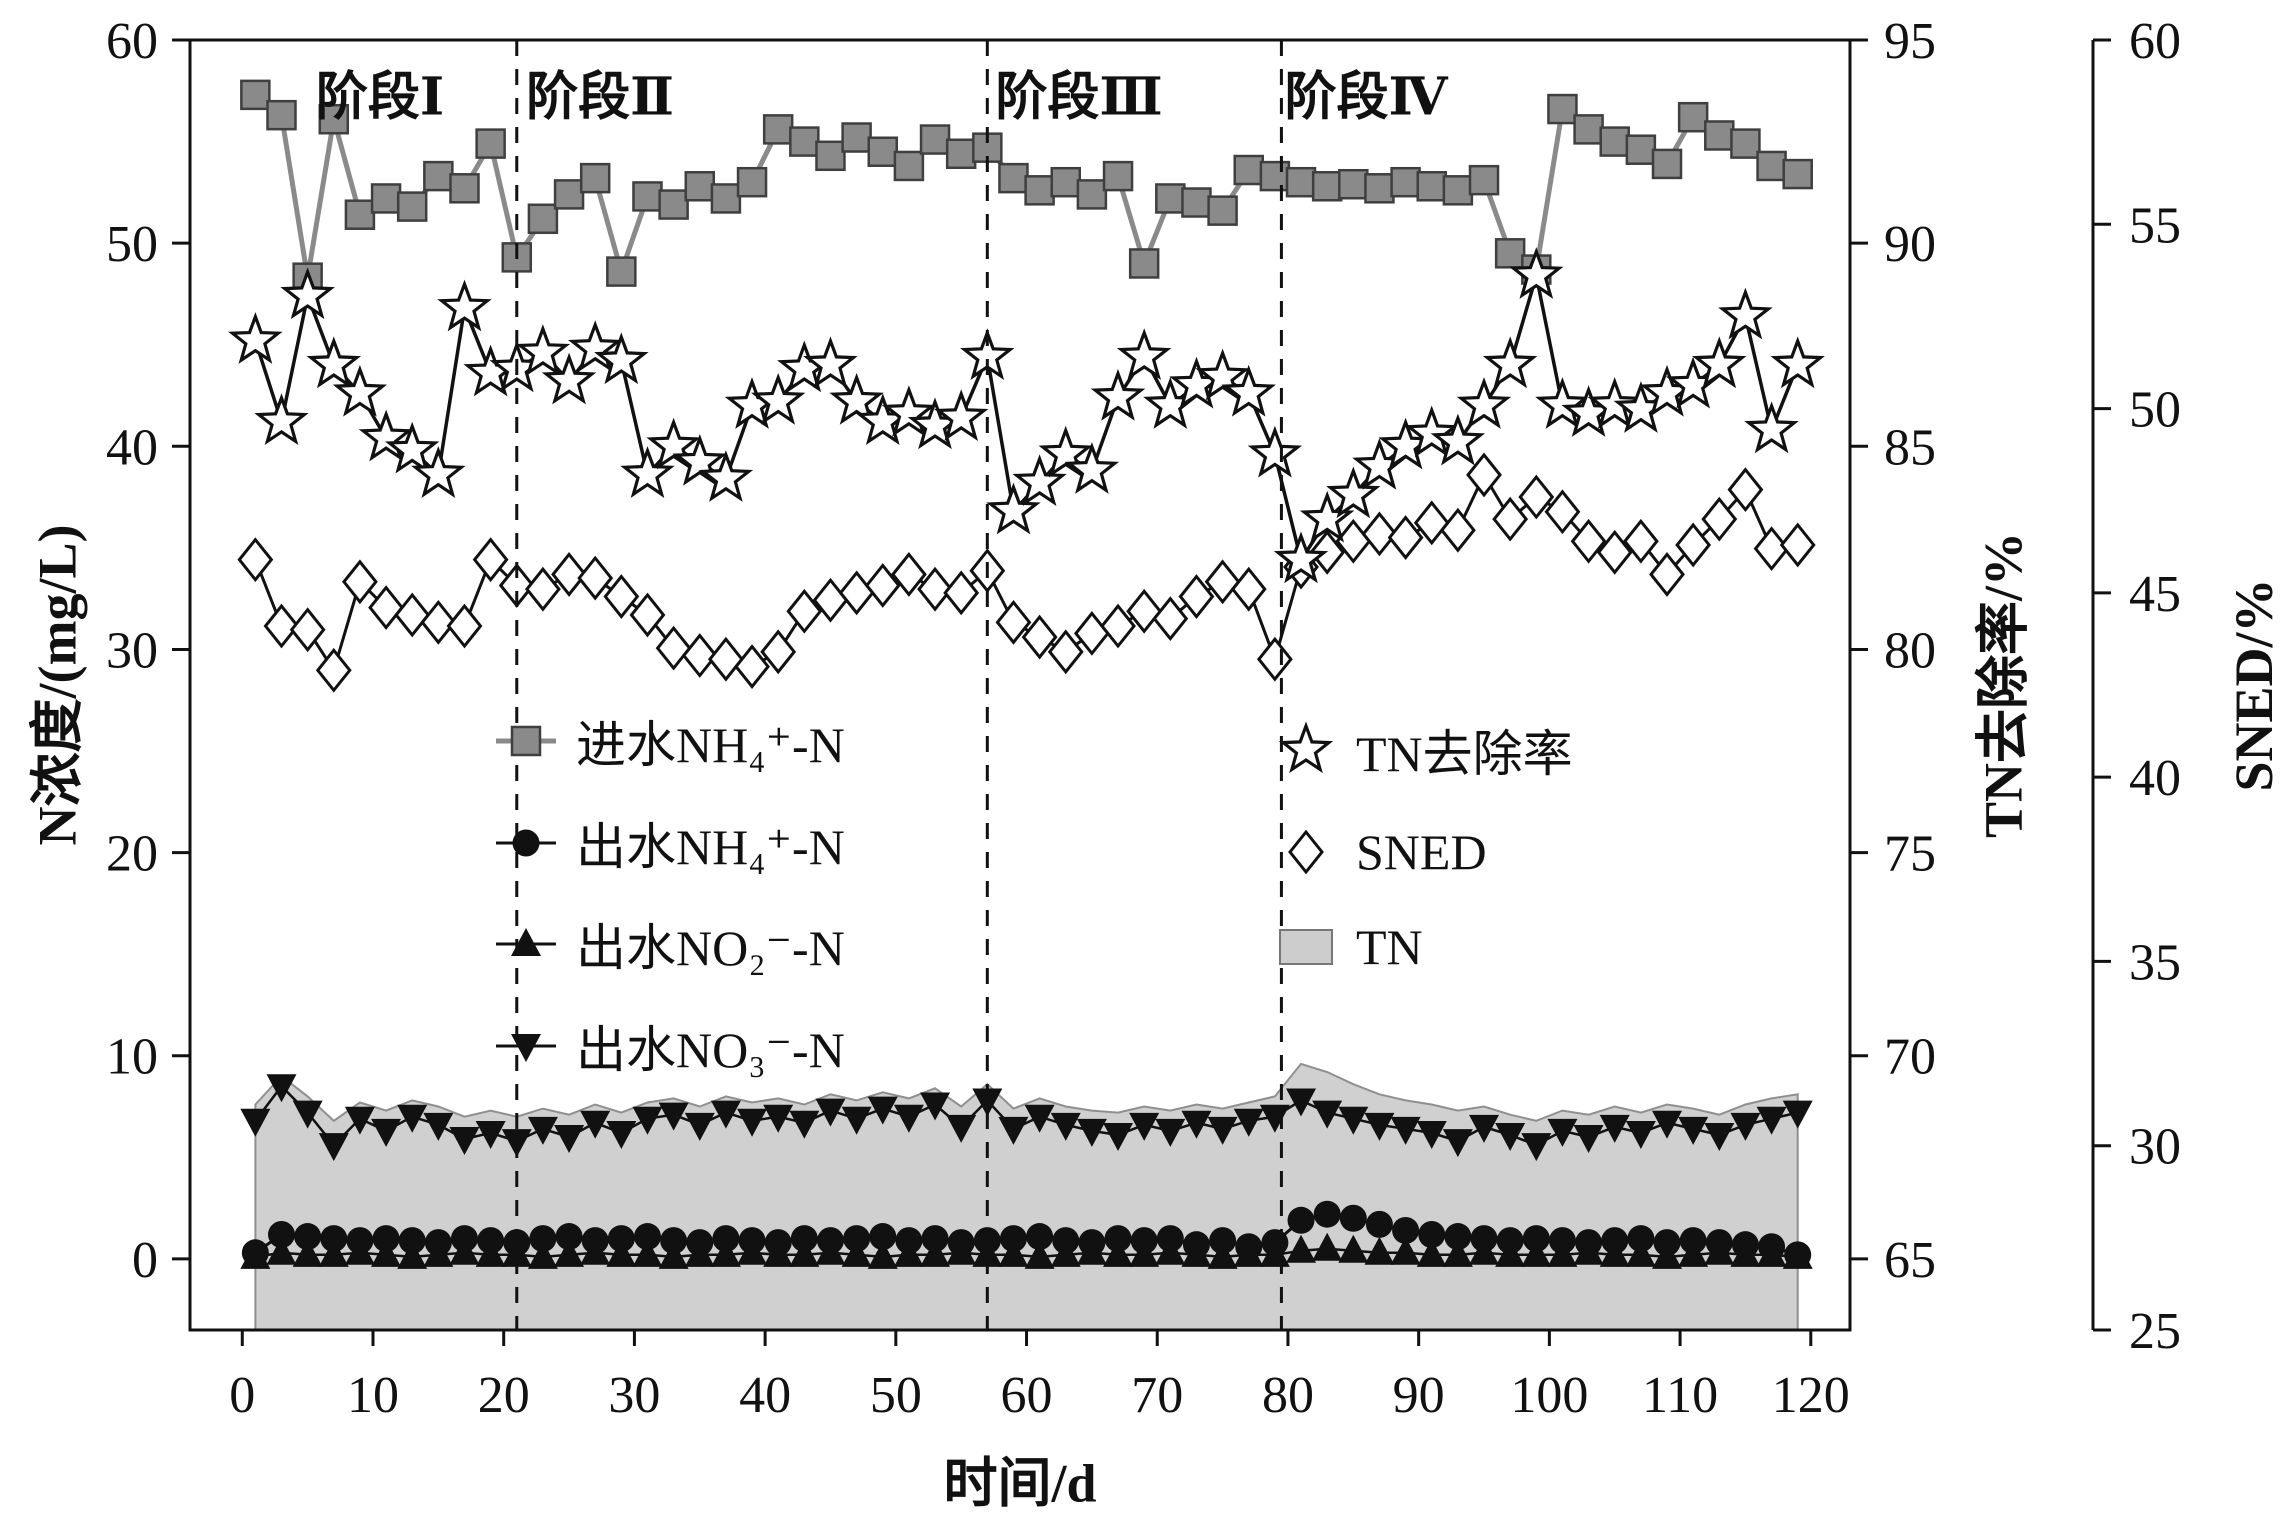 This screenshot has height=1526, width=2282. I want to click on tn-removal-star-icon, so click(1306, 747).